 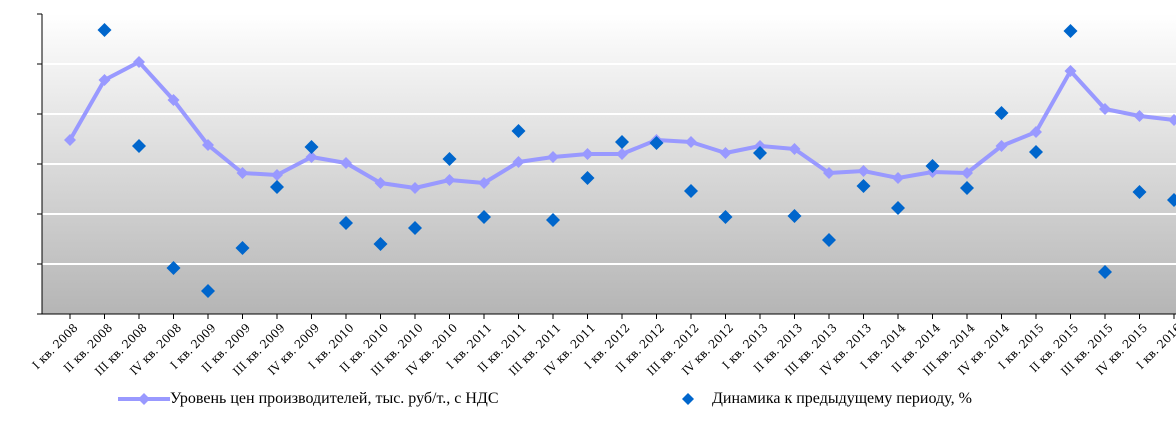 I want to click on y-axis, so click(x=40, y=164).